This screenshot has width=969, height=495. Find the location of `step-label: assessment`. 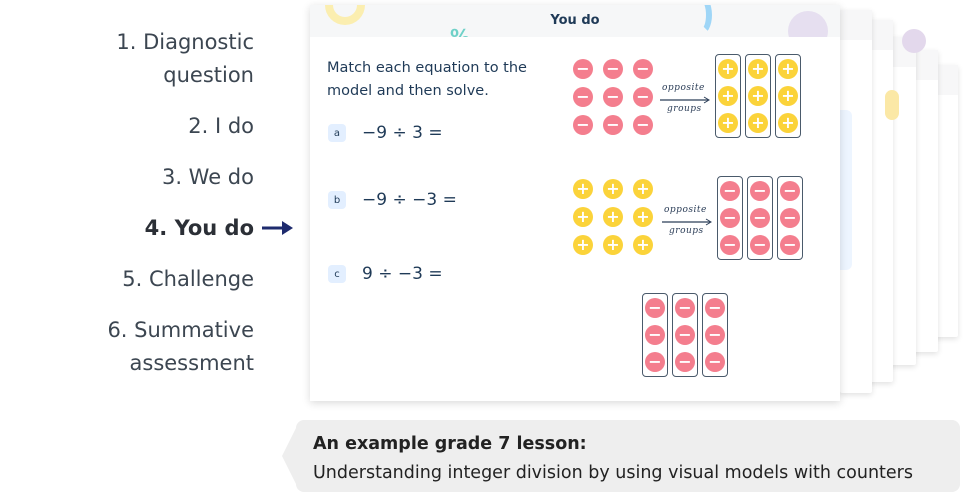

step-label: assessment is located at coordinates (191, 363).